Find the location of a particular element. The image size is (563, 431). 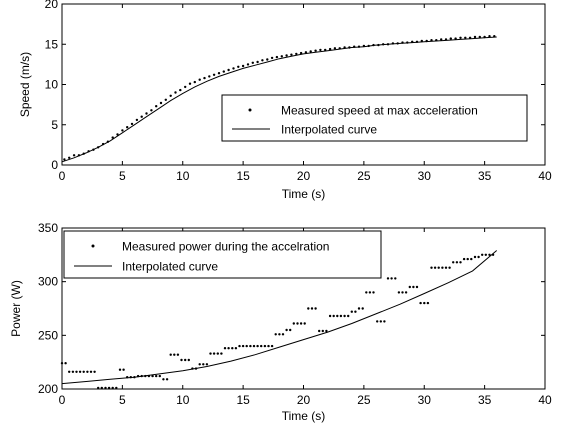

speed-x-tick-label: 10 is located at coordinates (183, 176).